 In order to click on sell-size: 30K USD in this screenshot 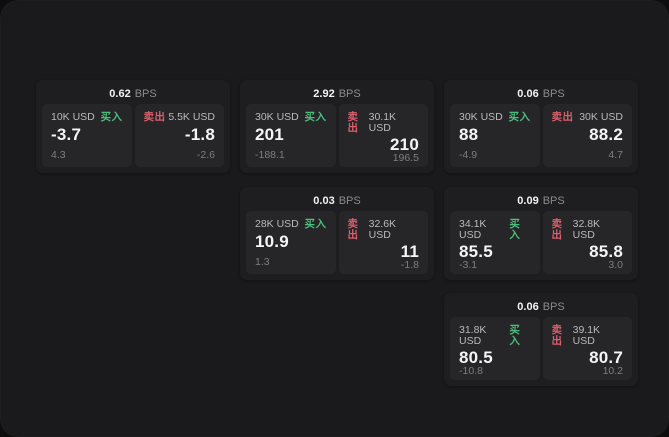, I will do `click(601, 117)`.